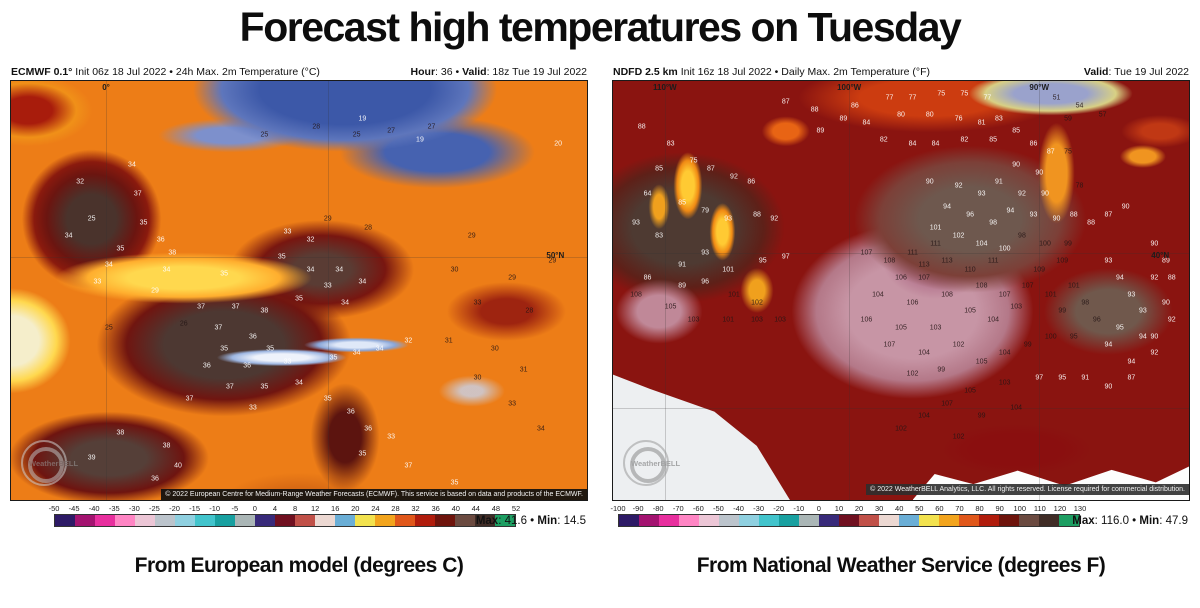 This screenshot has height=608, width=1200. I want to click on temp-value: 29, so click(512, 278).